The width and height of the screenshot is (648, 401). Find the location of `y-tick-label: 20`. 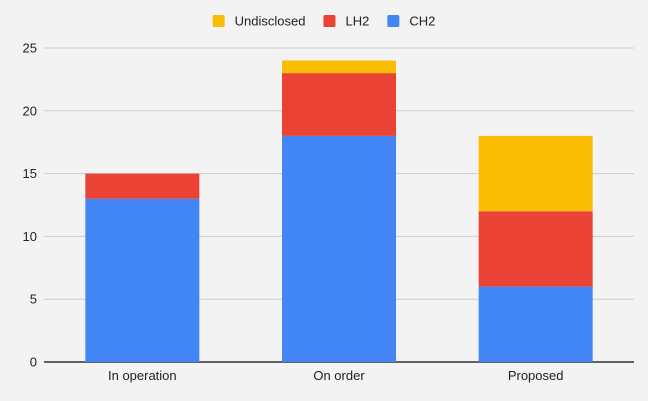

y-tick-label: 20 is located at coordinates (30, 110).